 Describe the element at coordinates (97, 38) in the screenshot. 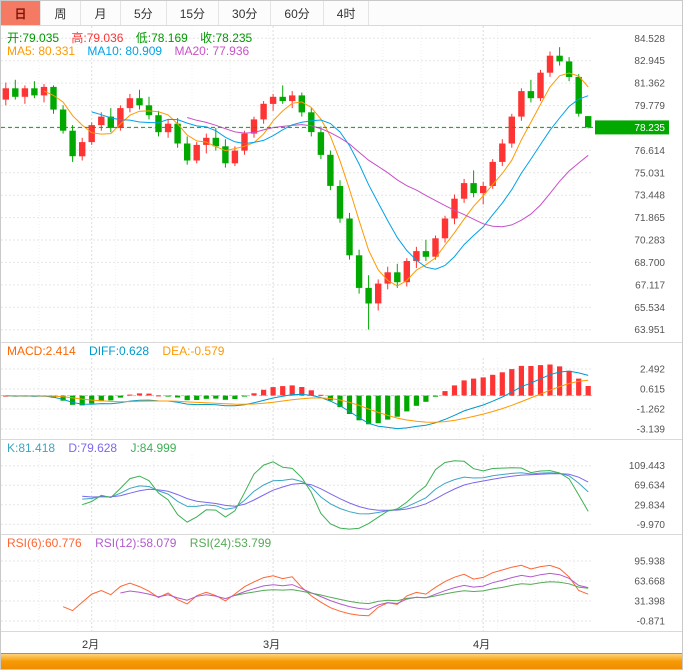

I see `high-readout: 高:79.036` at that location.